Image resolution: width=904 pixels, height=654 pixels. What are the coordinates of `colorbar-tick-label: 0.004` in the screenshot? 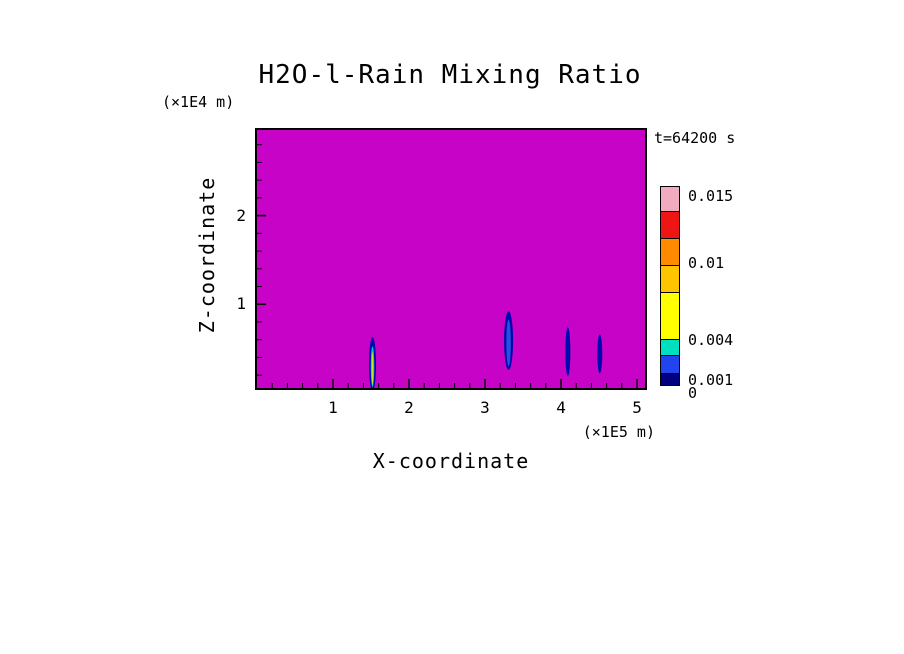 It's located at (711, 340).